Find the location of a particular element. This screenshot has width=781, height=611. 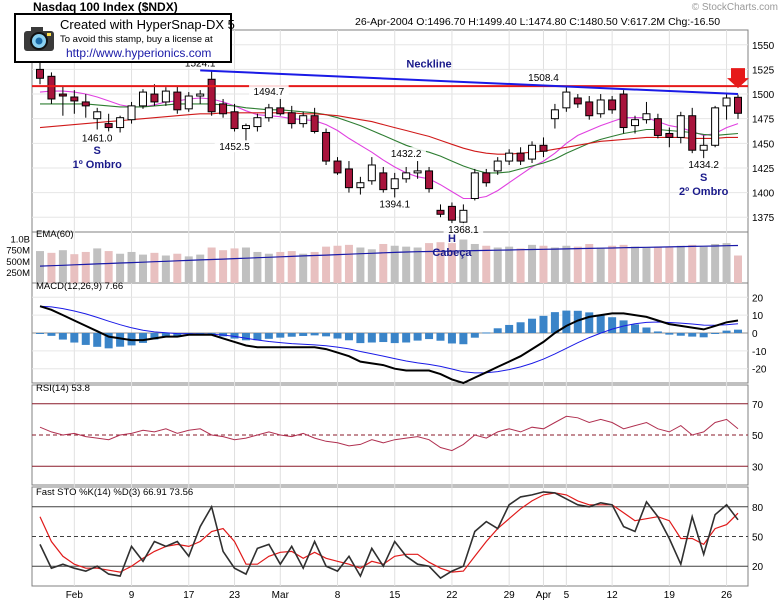

rsi-line is located at coordinates (389, 433).